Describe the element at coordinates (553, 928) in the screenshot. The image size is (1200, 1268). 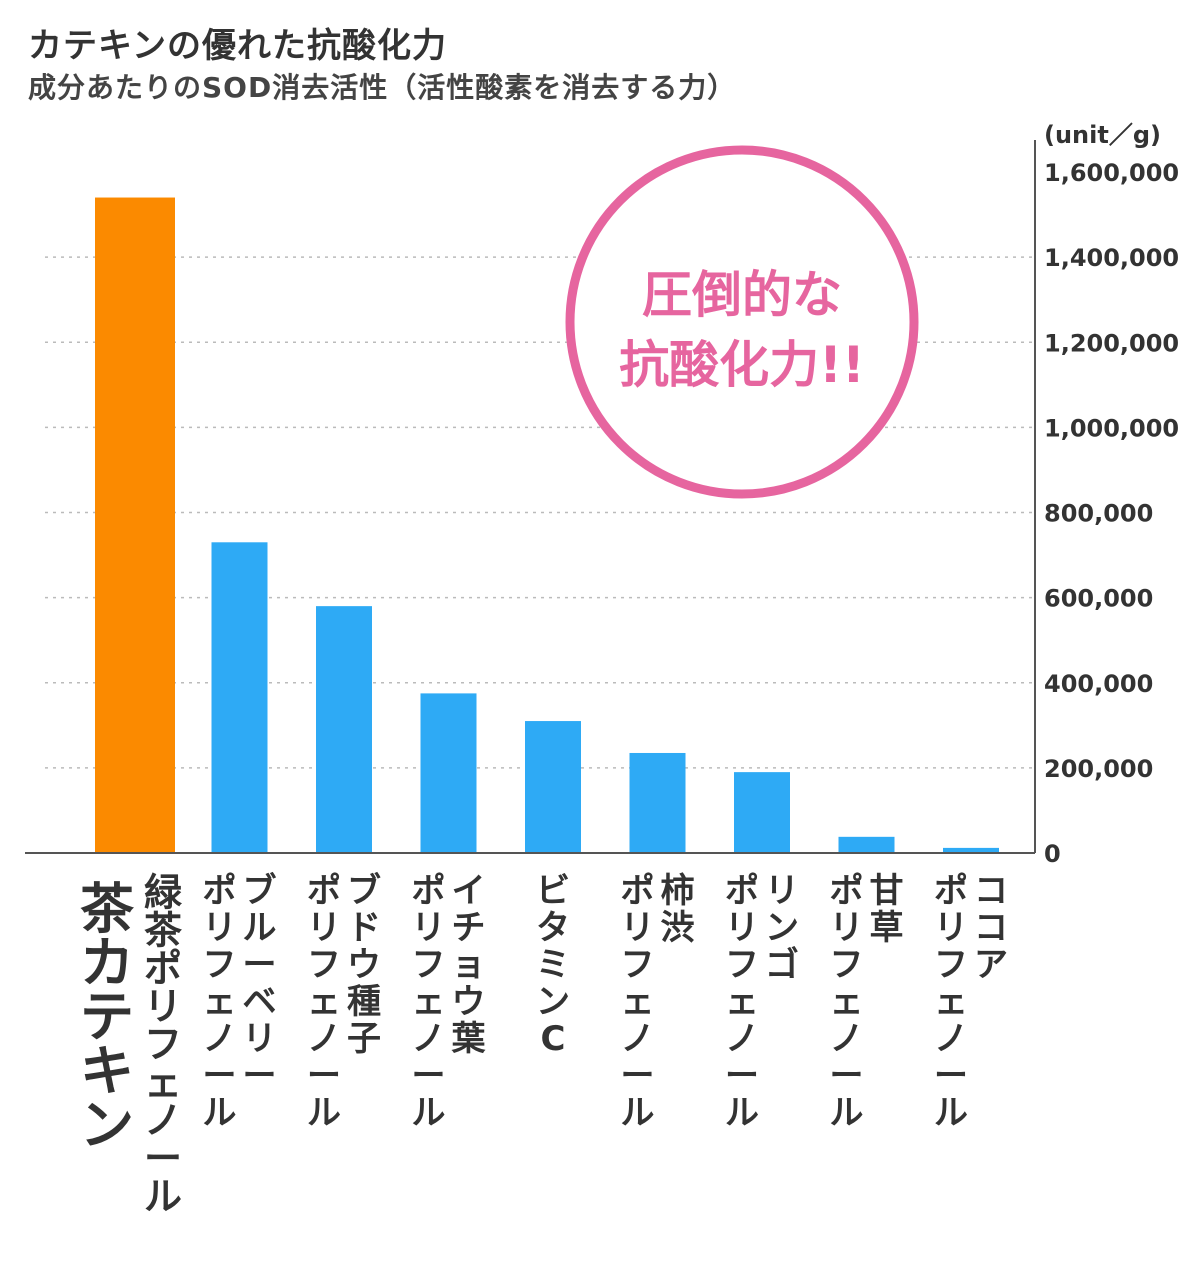
I see `category-label-char: タ` at that location.